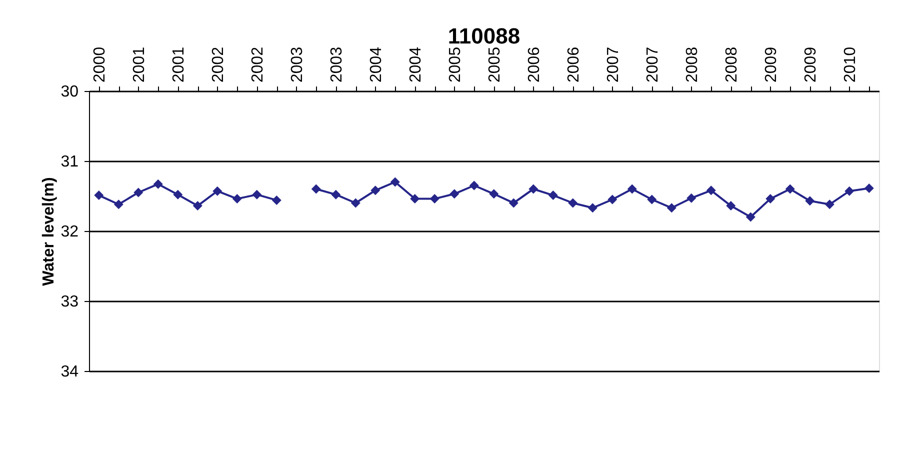 Image resolution: width=917 pixels, height=453 pixels. Describe the element at coordinates (850, 64) in the screenshot. I see `x-tick-label: 2010` at that location.